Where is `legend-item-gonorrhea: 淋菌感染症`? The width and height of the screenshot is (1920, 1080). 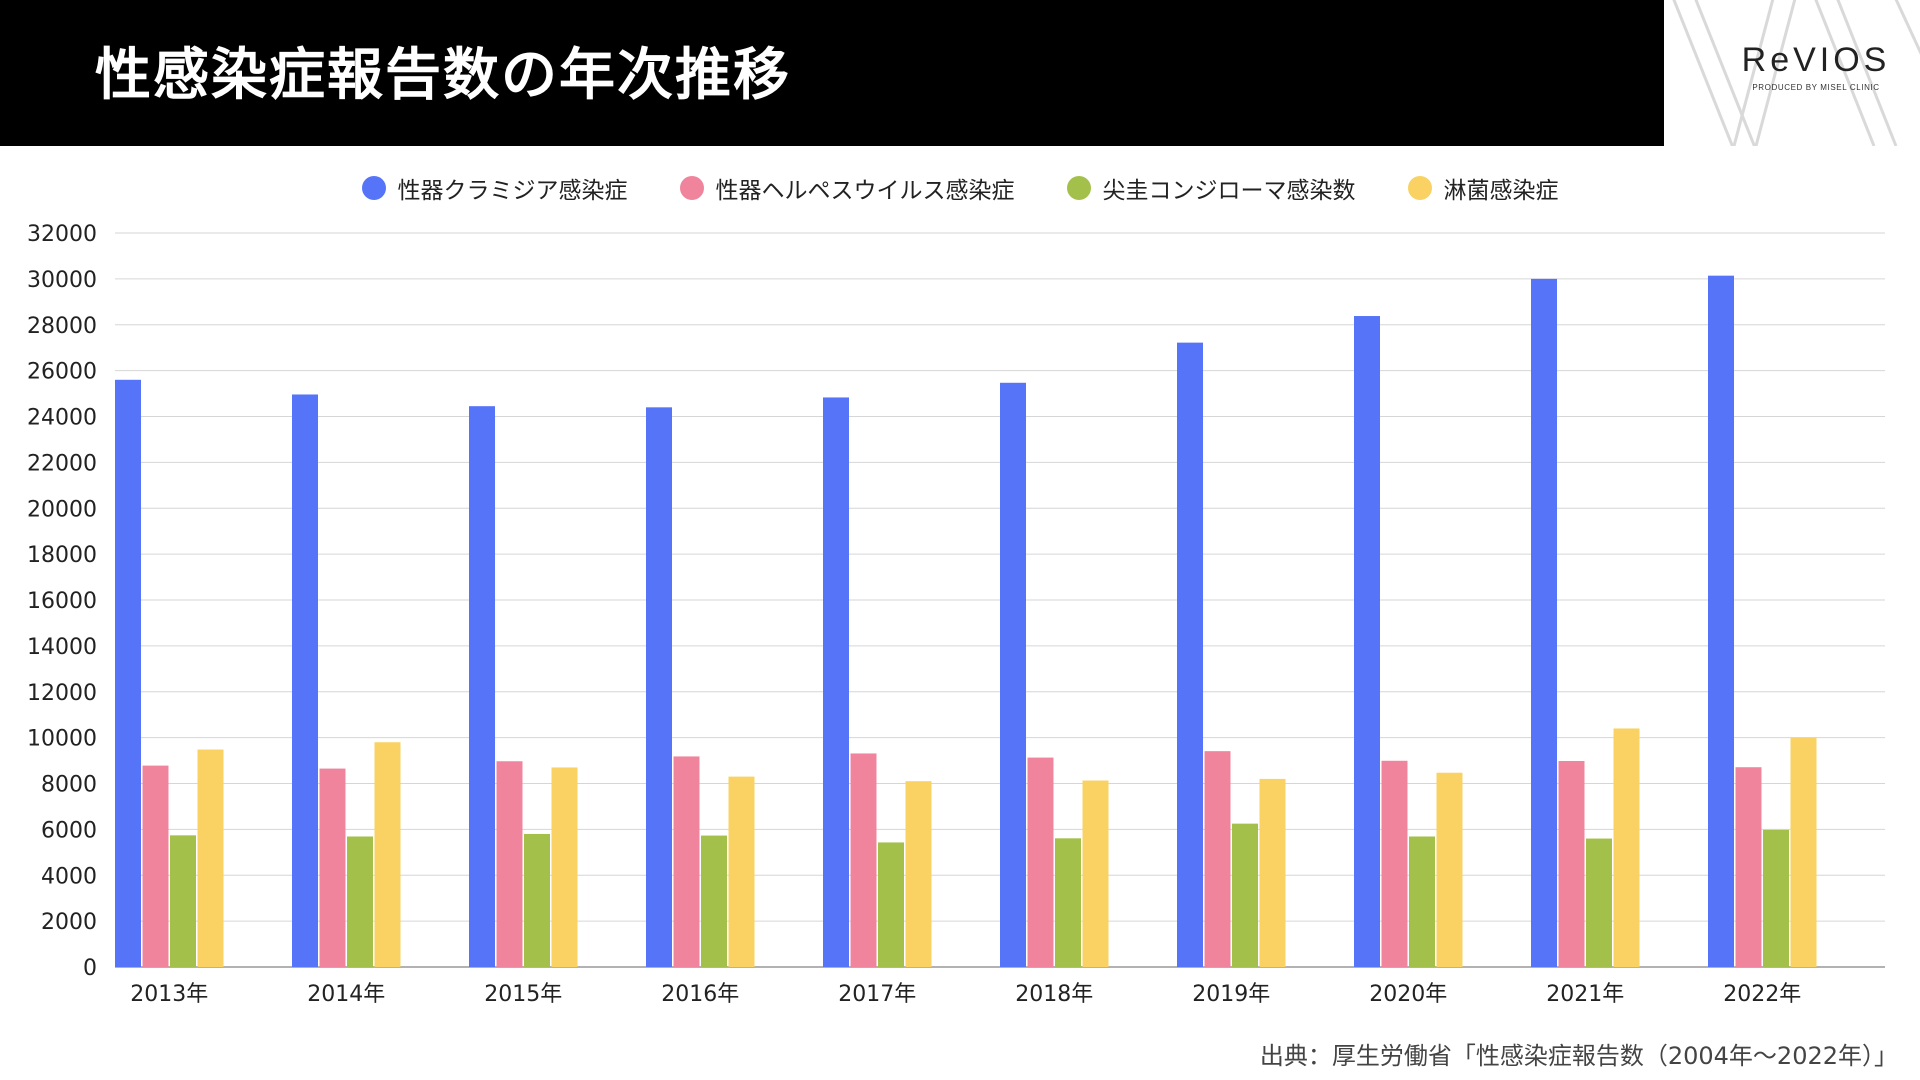
legend-item-gonorrhea: 淋菌感染症 is located at coordinates (1483, 188).